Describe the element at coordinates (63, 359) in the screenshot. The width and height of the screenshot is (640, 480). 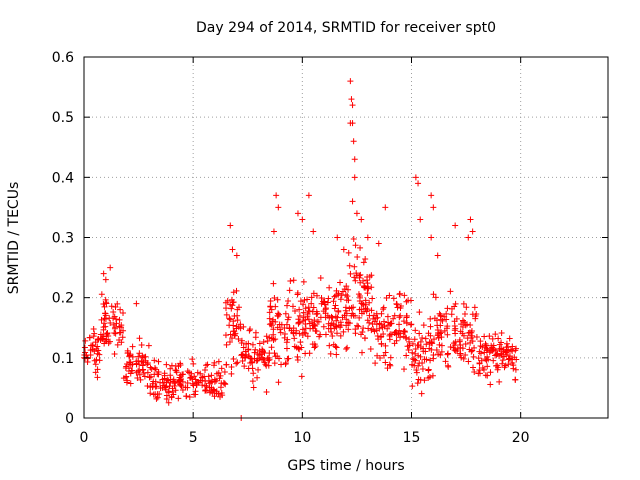
I see `y-tick-label: 0.1` at that location.